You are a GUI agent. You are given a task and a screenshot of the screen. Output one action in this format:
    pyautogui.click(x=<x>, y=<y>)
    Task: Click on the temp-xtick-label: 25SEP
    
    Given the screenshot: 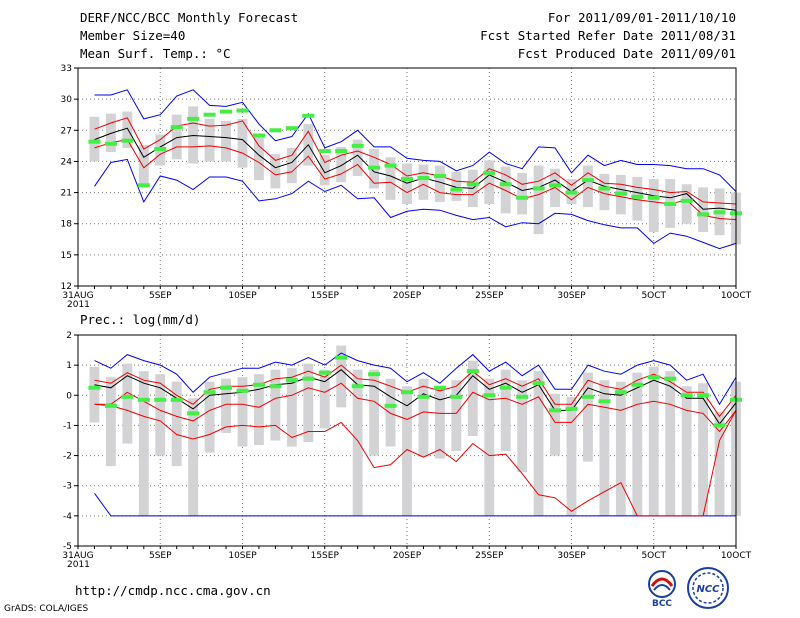 What is the action you would take?
    pyautogui.click(x=489, y=296)
    